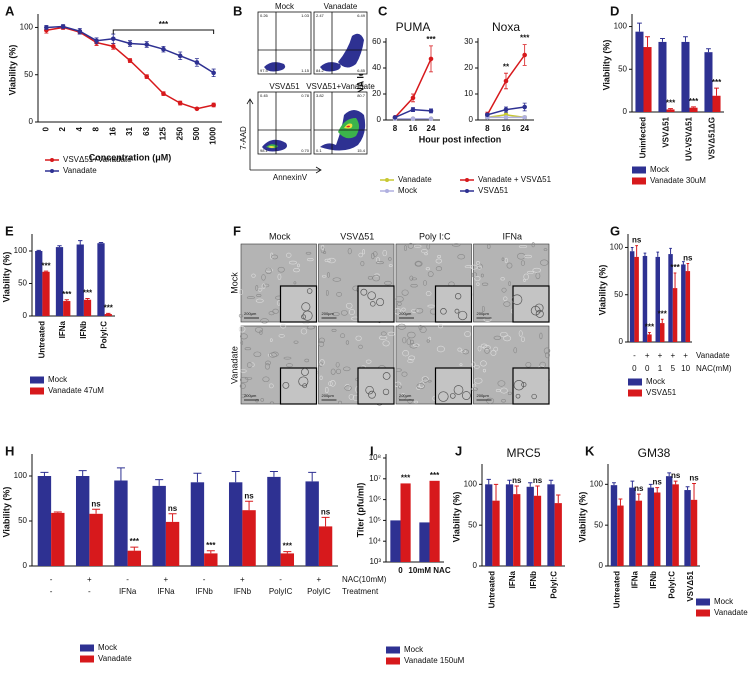 Image resolution: width=754 pixels, height=694 pixels. What do you see at coordinates (433, 364) in the screenshot?
I see `micrograph: 200µm` at bounding box center [433, 364].